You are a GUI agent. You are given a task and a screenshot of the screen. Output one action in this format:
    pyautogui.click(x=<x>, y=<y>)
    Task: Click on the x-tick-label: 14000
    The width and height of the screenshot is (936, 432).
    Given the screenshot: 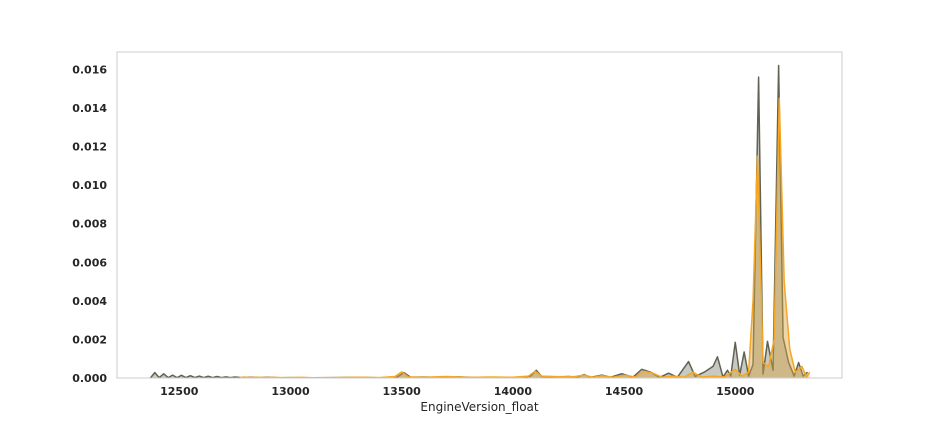 What is the action you would take?
    pyautogui.click(x=513, y=391)
    